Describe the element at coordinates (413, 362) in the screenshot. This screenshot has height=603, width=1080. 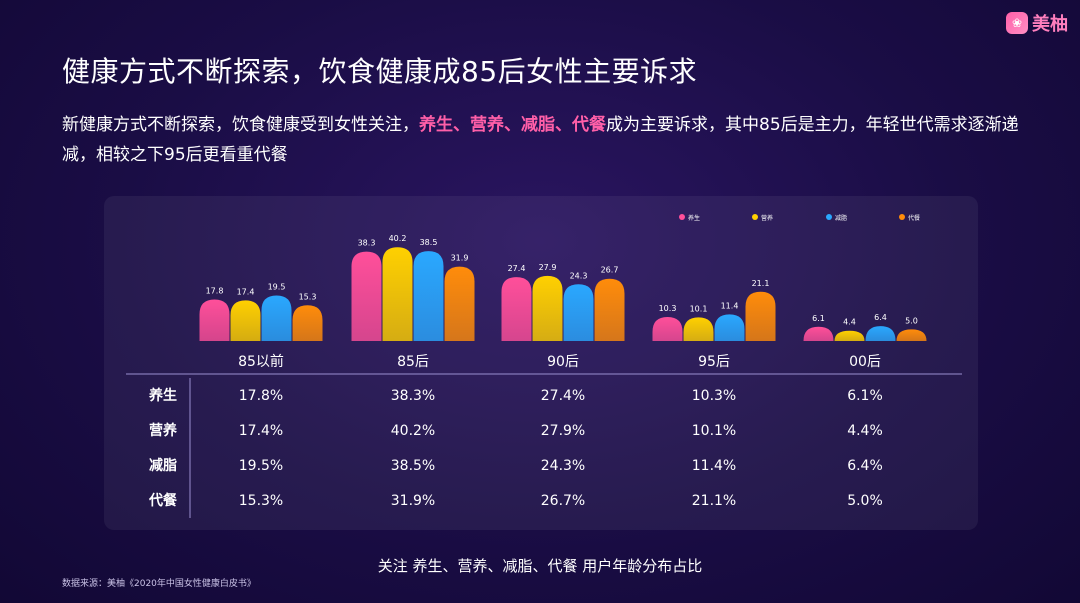
I see `category-label-2: 85后` at that location.